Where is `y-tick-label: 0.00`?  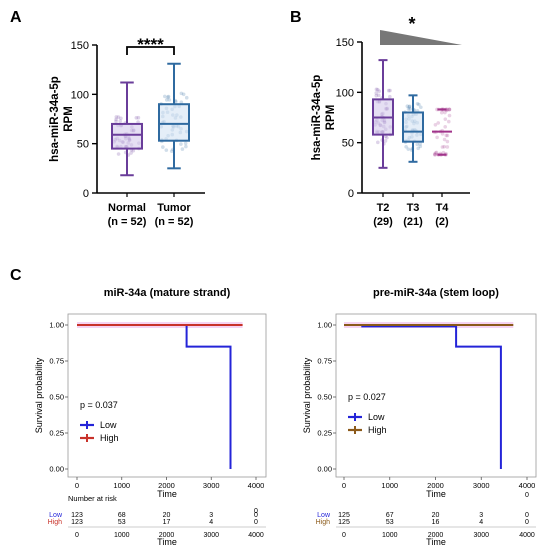
y-tick-label: 0.00 is located at coordinates (324, 469).